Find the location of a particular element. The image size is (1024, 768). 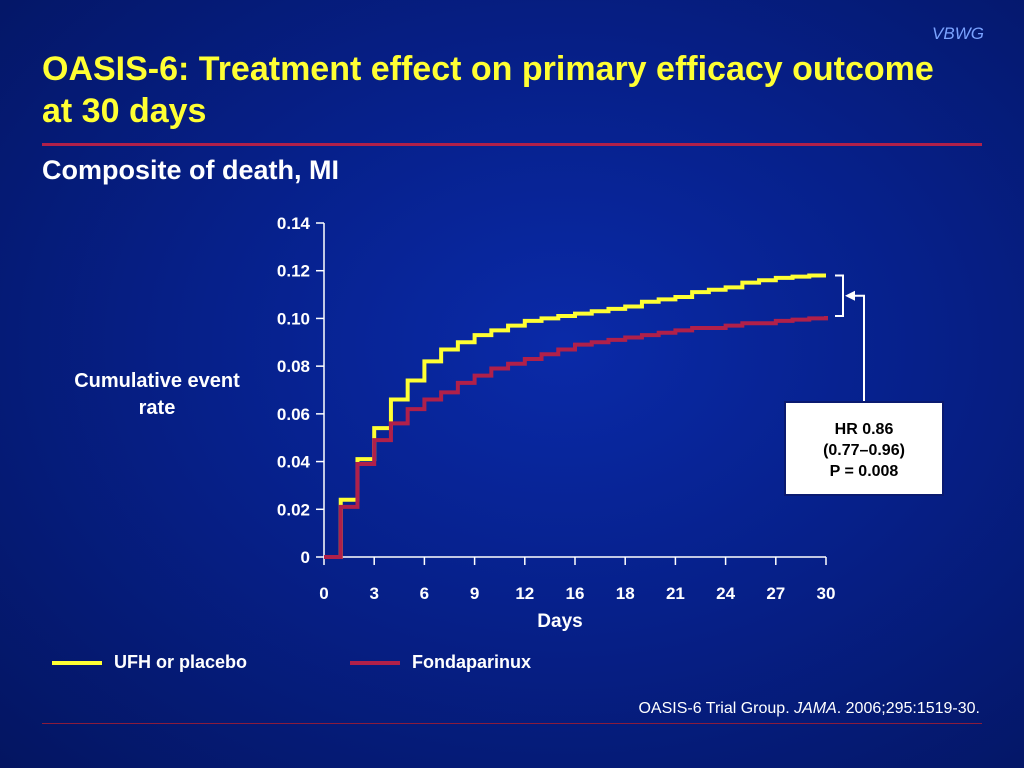

x-axis-label: Days is located at coordinates (560, 621).